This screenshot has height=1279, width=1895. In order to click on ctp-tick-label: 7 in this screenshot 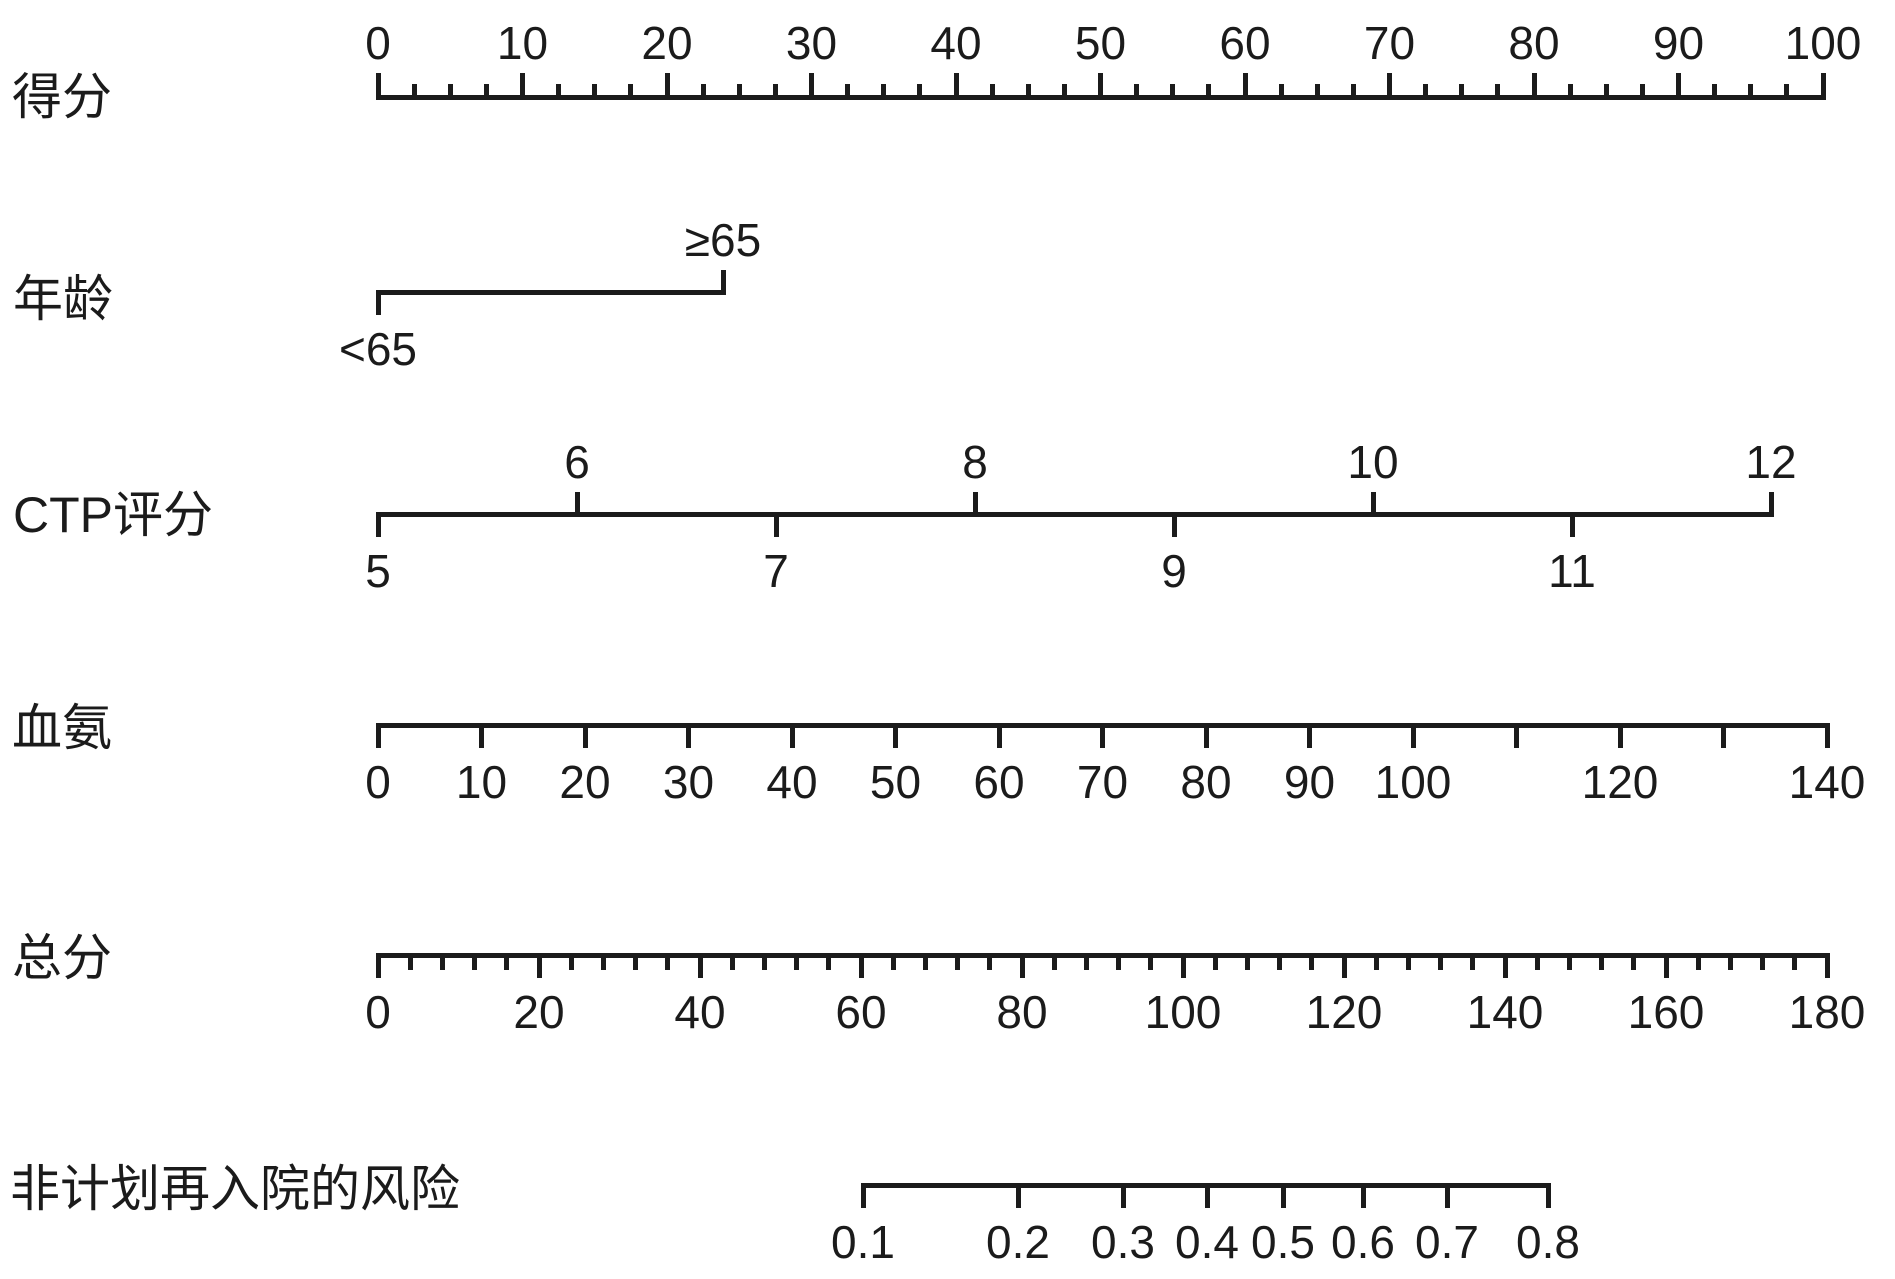, I will do `click(776, 571)`.